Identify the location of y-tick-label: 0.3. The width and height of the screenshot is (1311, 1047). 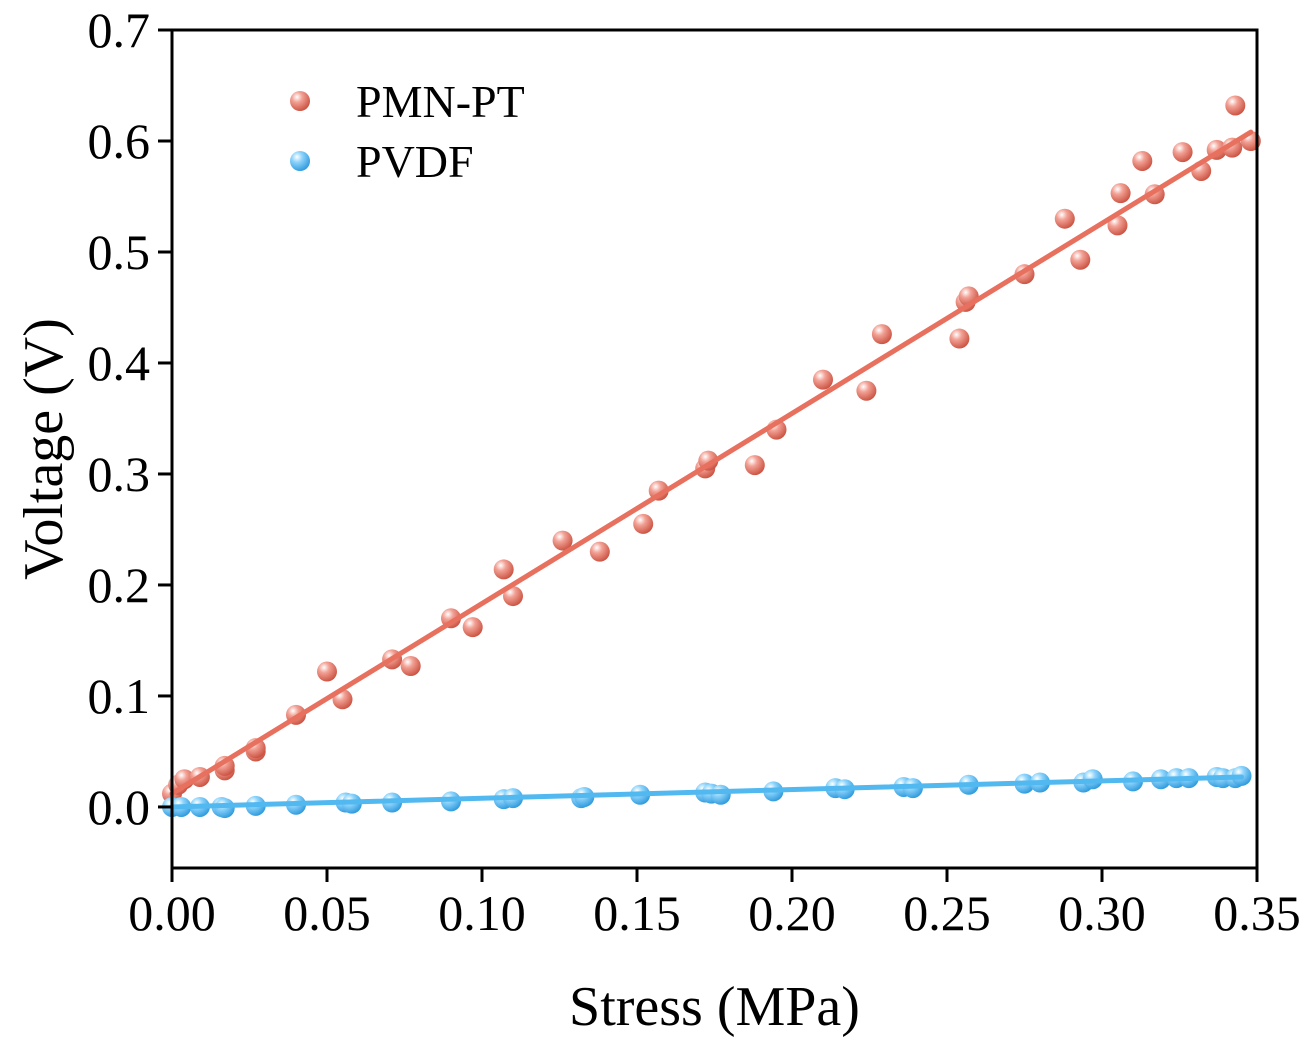
(119, 474).